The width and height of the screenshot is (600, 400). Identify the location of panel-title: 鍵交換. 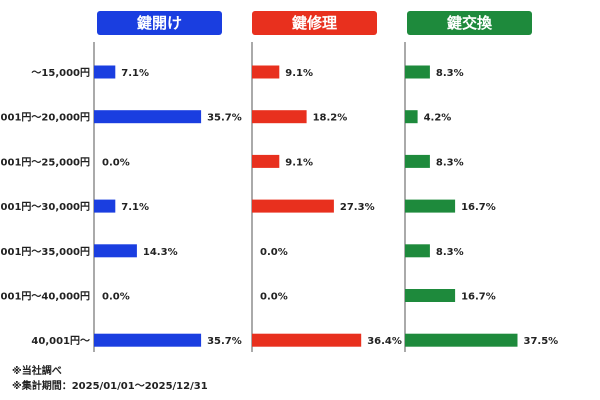
(470, 23).